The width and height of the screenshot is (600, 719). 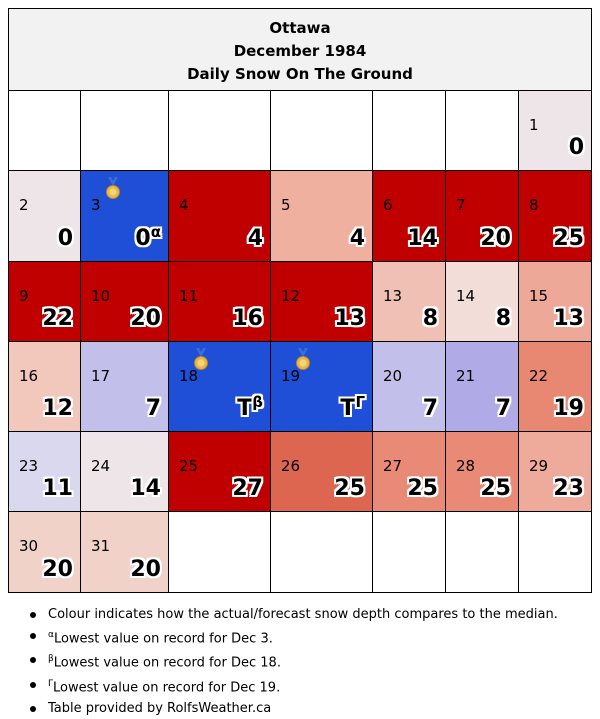 I want to click on day-number: 3, so click(x=96, y=205).